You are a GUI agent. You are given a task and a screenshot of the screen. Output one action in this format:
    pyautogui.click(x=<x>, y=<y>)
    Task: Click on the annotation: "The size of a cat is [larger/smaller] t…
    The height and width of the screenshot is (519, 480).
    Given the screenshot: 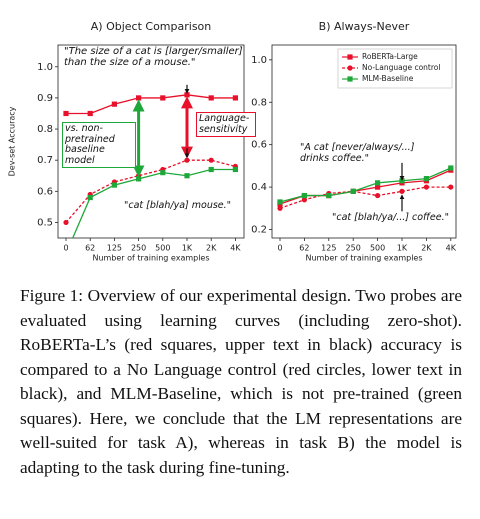 What is the action you would take?
    pyautogui.click(x=153, y=57)
    